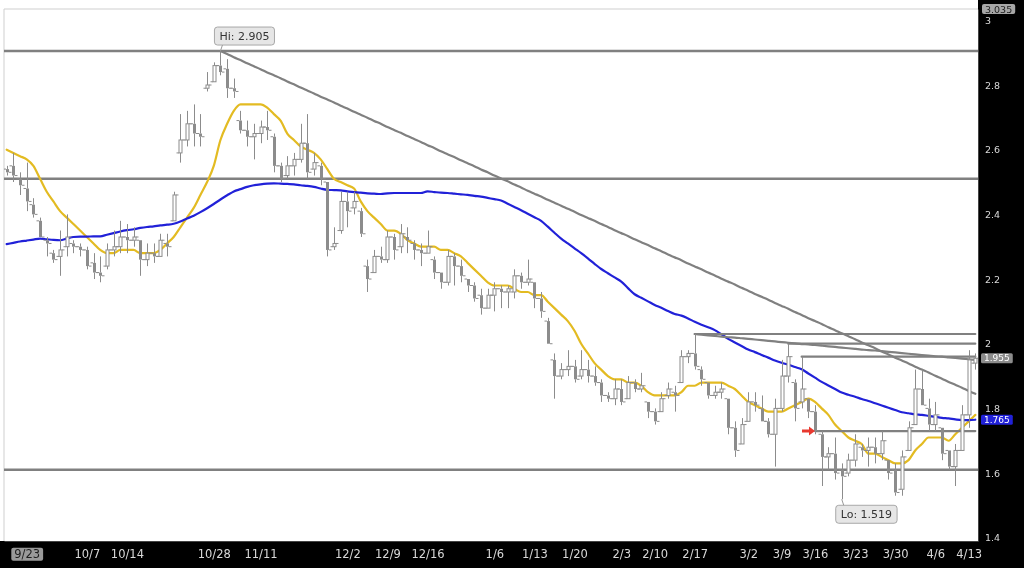  What do you see at coordinates (935, 554) in the screenshot?
I see `x-tick-label: 4/6` at bounding box center [935, 554].